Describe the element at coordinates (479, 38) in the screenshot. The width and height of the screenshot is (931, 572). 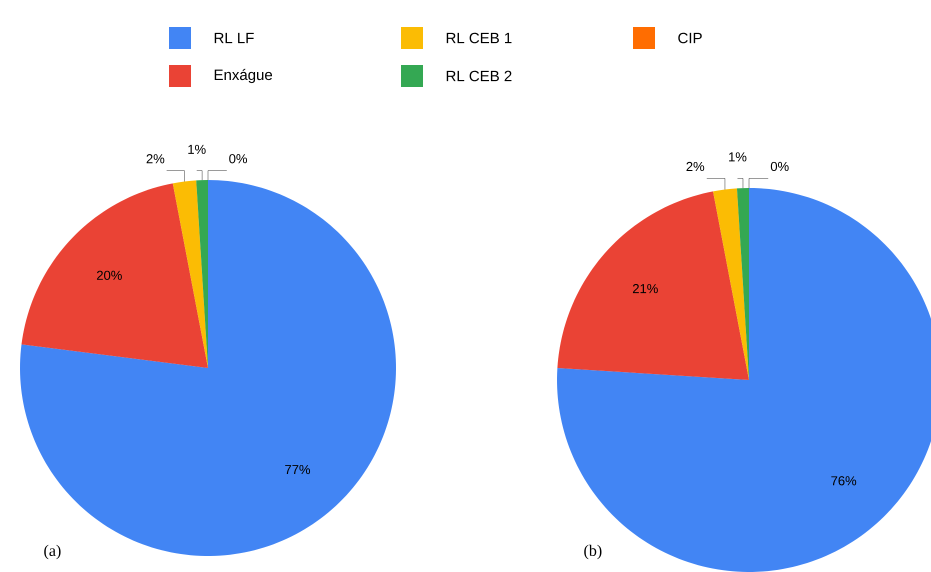
I see `legend-label: RL CEB 1` at that location.